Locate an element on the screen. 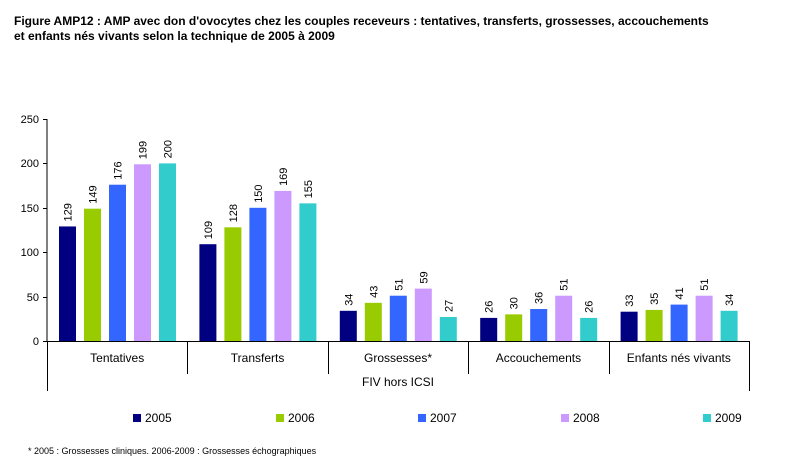  data-label: 176 is located at coordinates (119, 170).